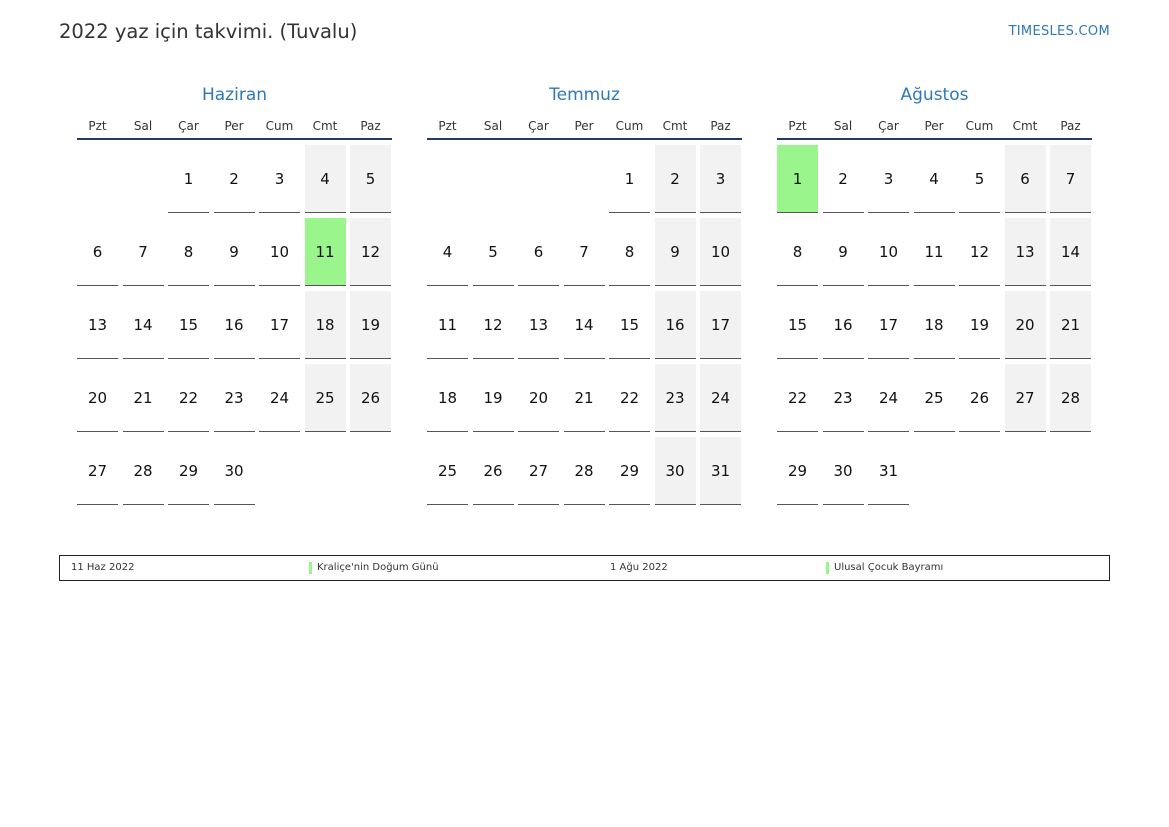 The image size is (1169, 827). Describe the element at coordinates (325, 252) in the screenshot. I see `day-cell-holiday: 11` at that location.